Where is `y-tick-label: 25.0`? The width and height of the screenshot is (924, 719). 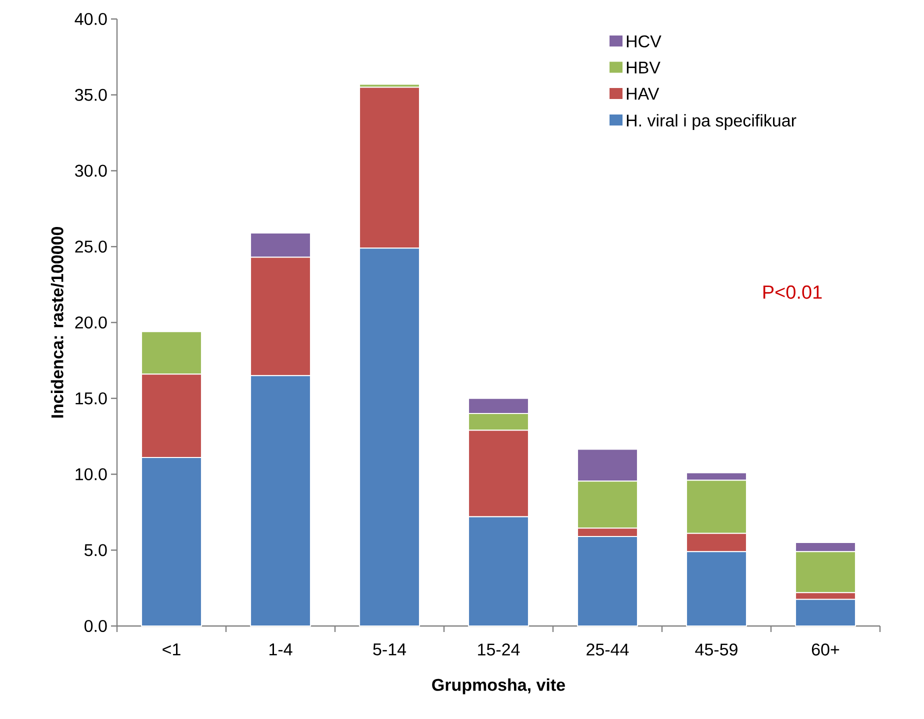 y-tick-label: 25.0 is located at coordinates (91, 246).